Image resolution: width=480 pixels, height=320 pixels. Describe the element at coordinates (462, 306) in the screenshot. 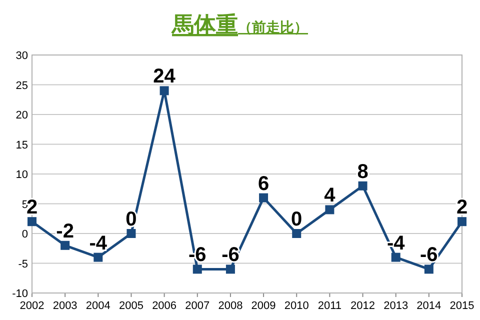

I see `x-tick-label: 2015` at that location.